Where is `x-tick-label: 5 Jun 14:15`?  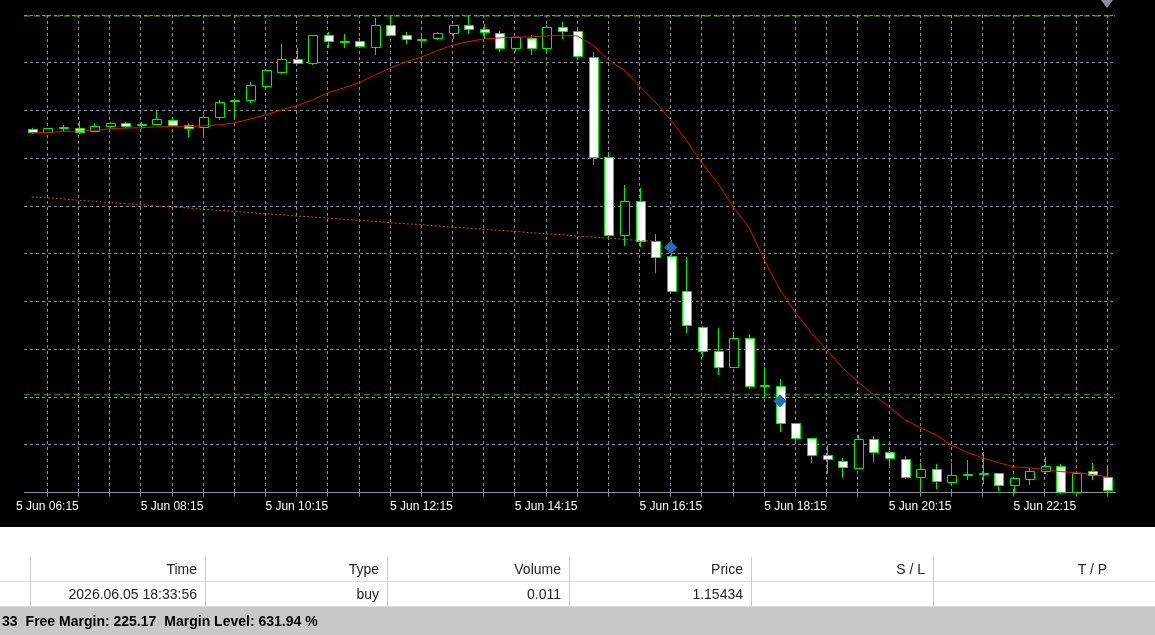
x-tick-label: 5 Jun 14:15 is located at coordinates (546, 506).